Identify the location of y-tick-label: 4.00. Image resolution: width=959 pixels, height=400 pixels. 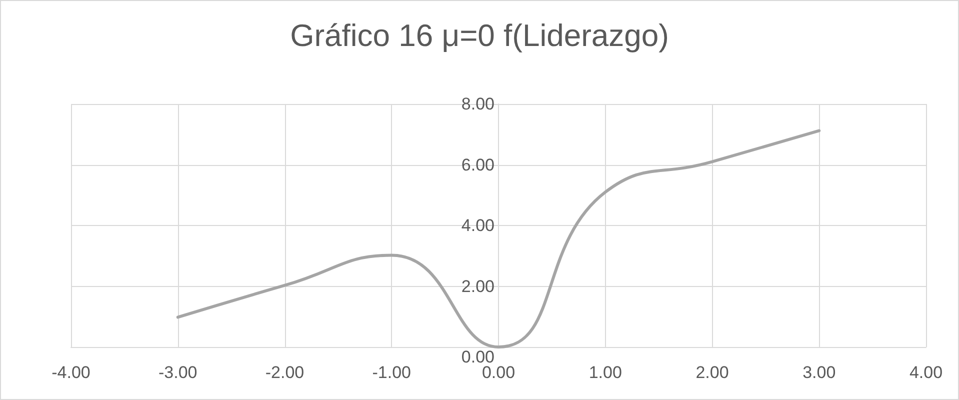
(477, 225).